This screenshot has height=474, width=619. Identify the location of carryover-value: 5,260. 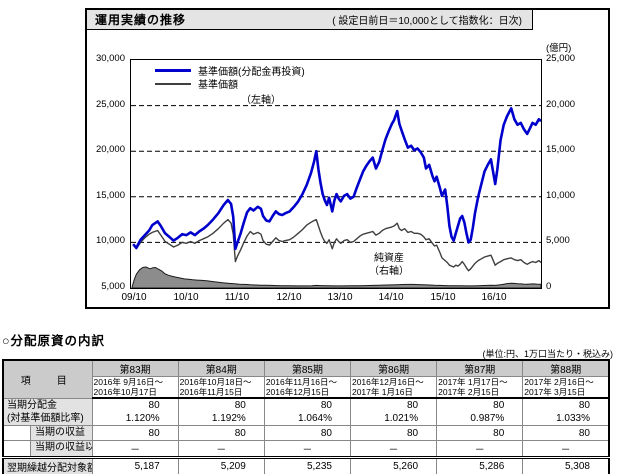
(393, 465).